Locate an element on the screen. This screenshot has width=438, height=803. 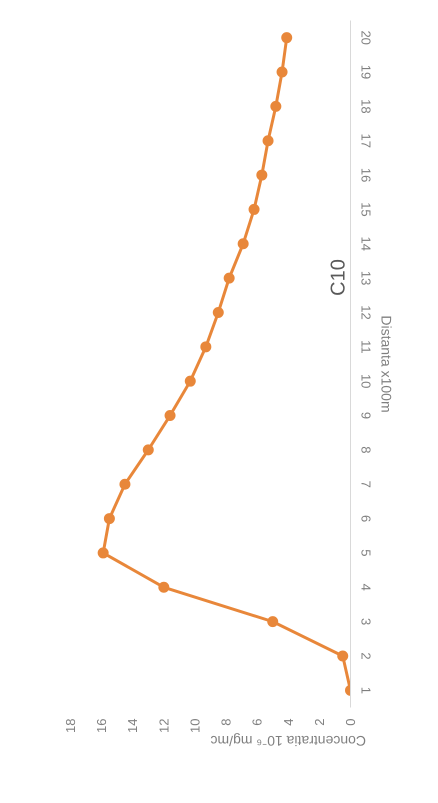
y2-tick-label: 5 is located at coordinates (366, 553).